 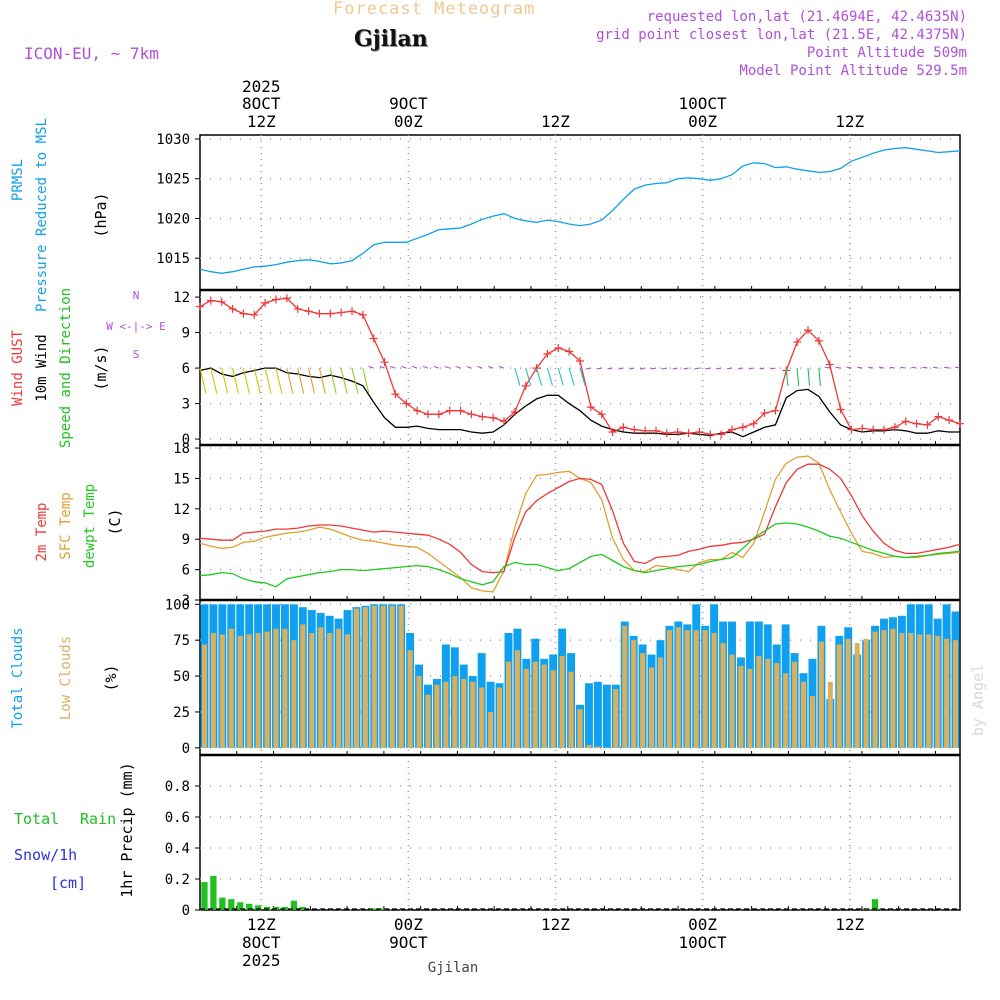 What do you see at coordinates (173, 180) in the screenshot?
I see `pressure-ytick-label: 1025` at bounding box center [173, 180].